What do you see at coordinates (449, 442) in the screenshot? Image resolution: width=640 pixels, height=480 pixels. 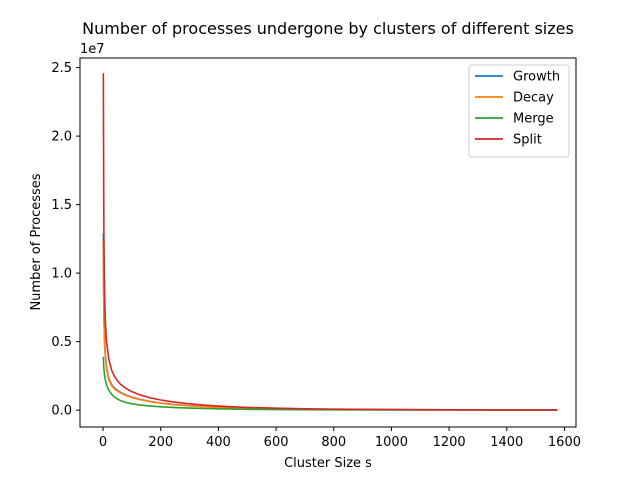 I see `x-tick-label: 1200` at bounding box center [449, 442].